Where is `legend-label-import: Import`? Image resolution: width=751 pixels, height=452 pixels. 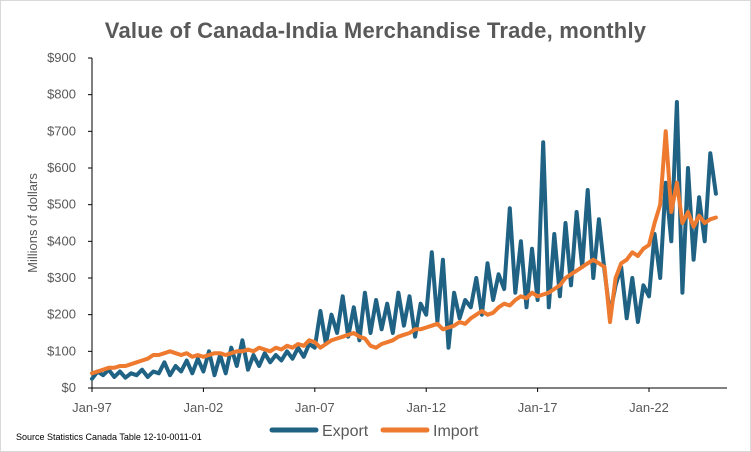 legend-label-import: Import is located at coordinates (456, 431).